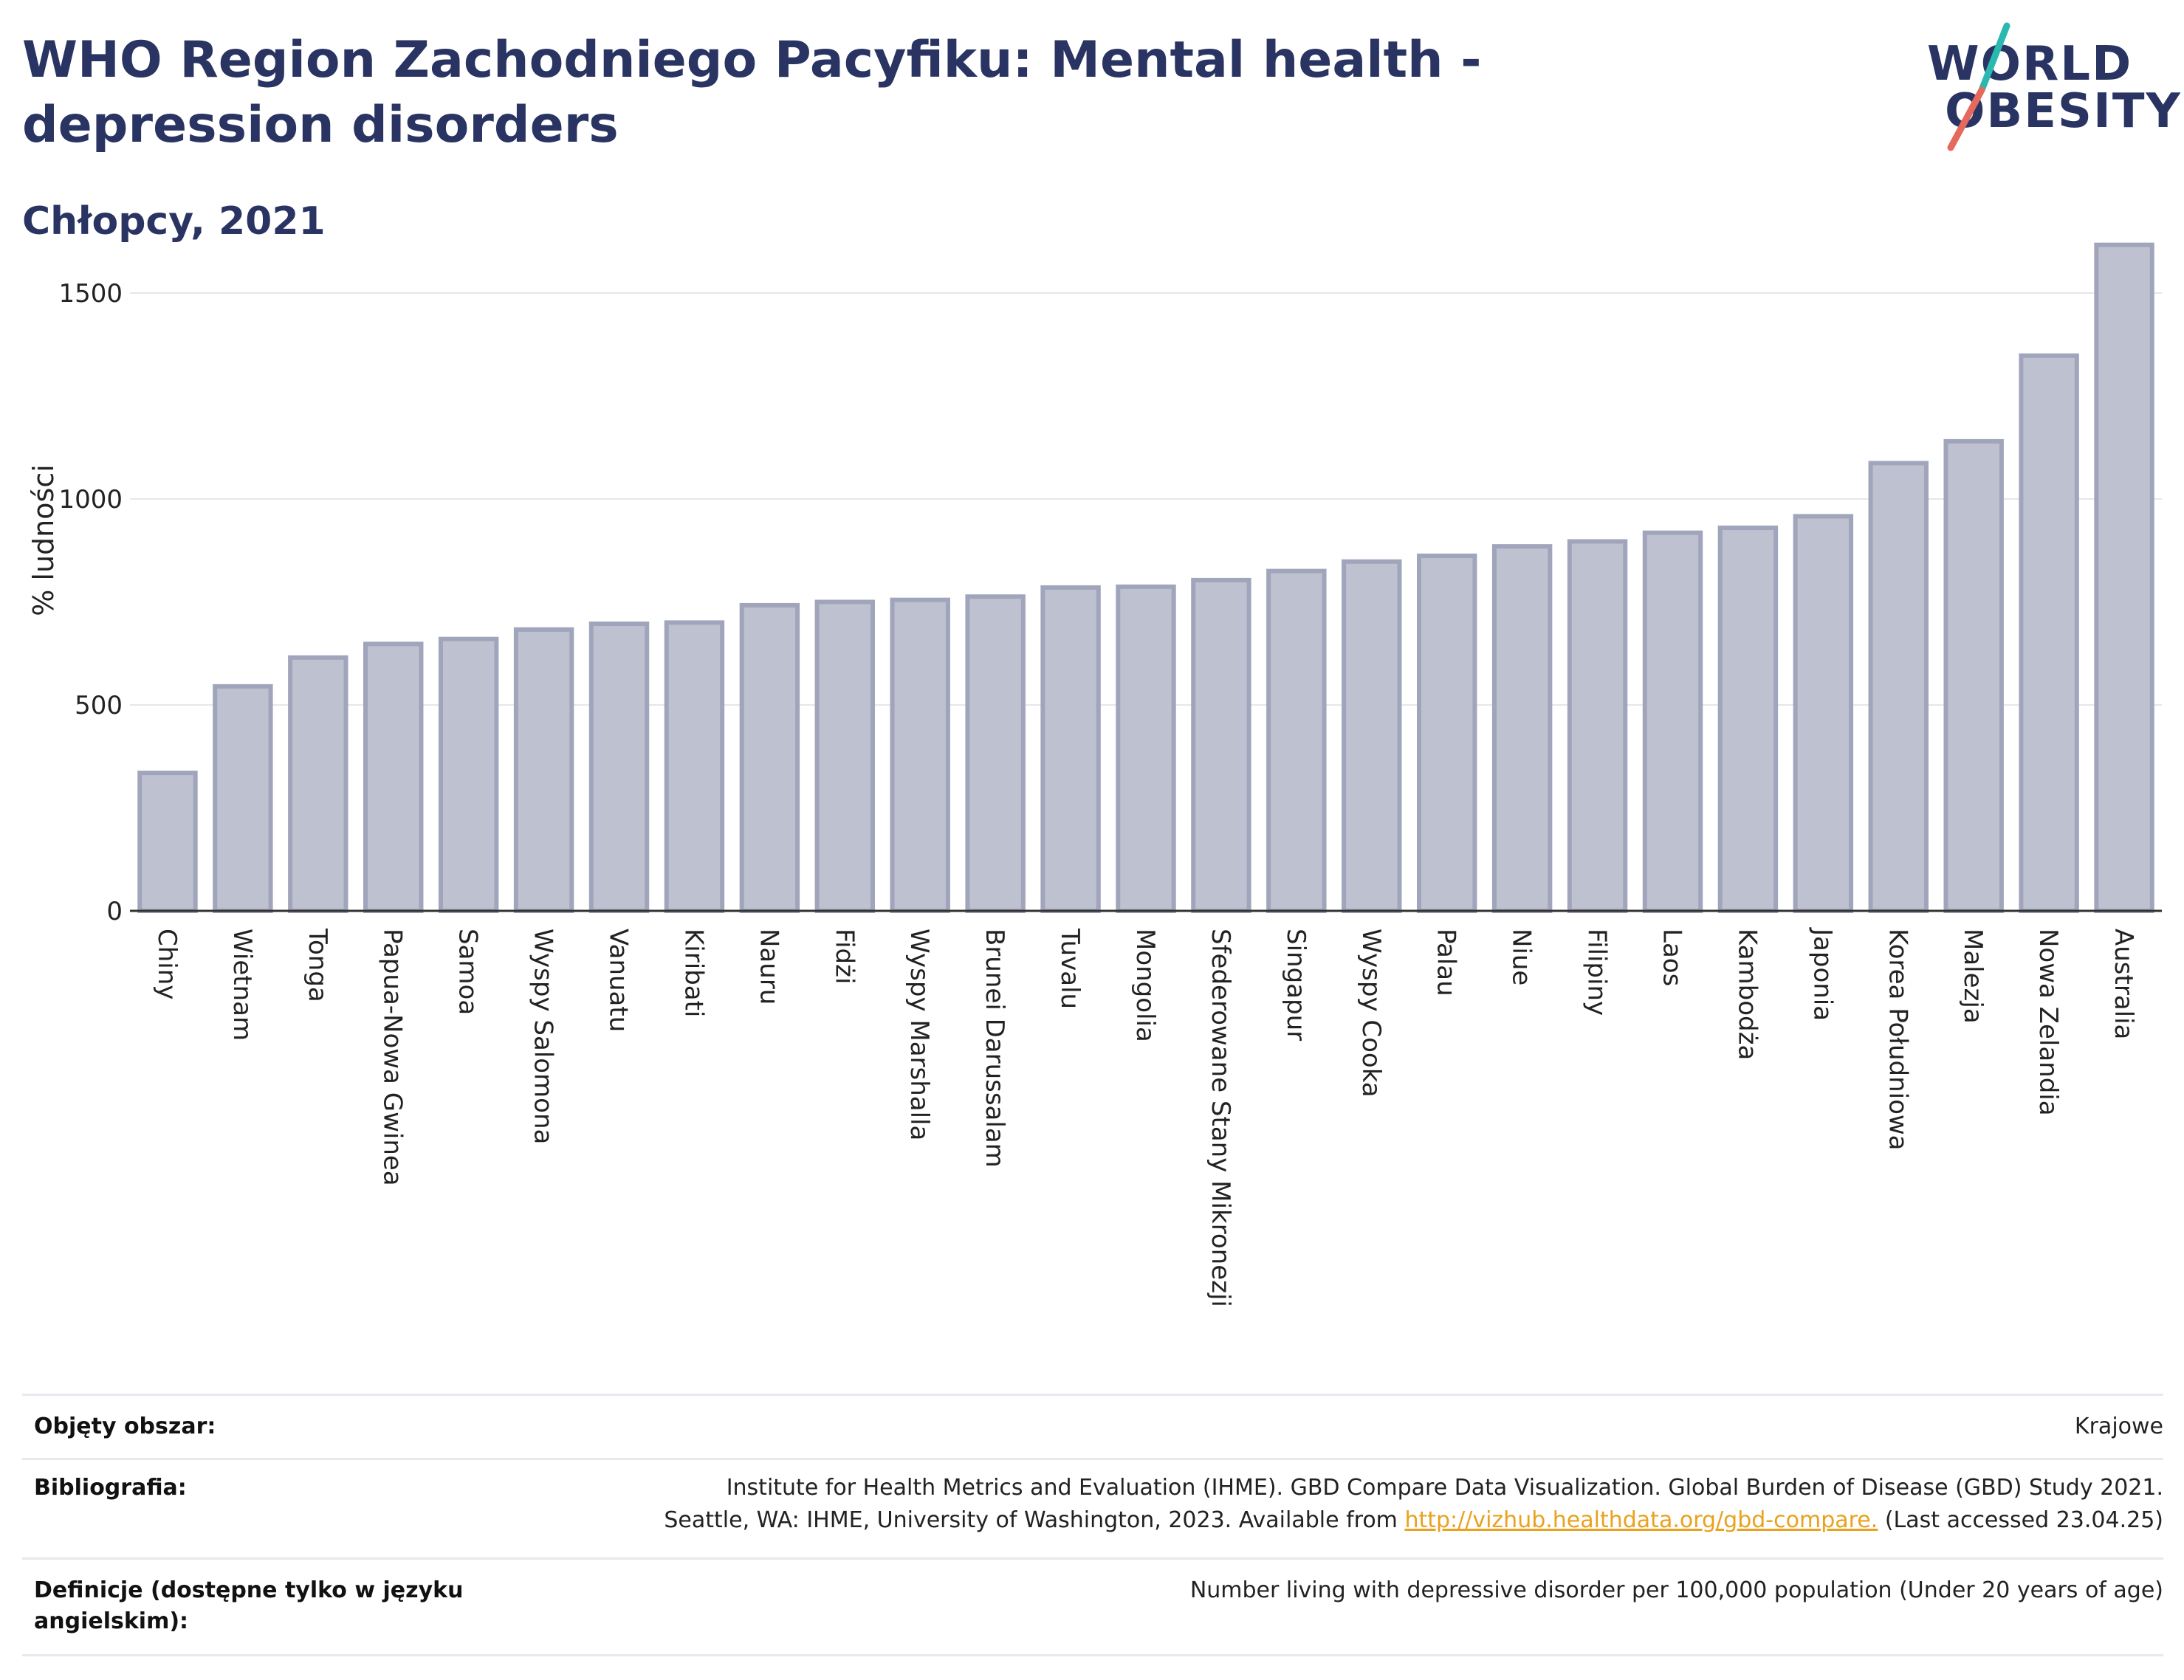 Image resolution: width=2184 pixels, height=1680 pixels. What do you see at coordinates (769, 967) in the screenshot?
I see `x-tick-label: Nauru` at bounding box center [769, 967].